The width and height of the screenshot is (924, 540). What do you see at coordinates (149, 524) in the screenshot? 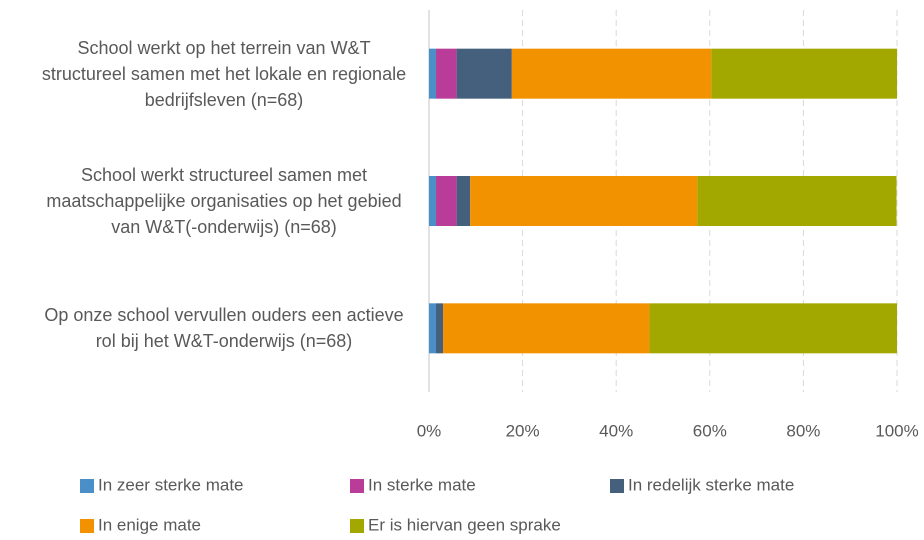
I see `legend-label: In enige mate` at bounding box center [149, 524].